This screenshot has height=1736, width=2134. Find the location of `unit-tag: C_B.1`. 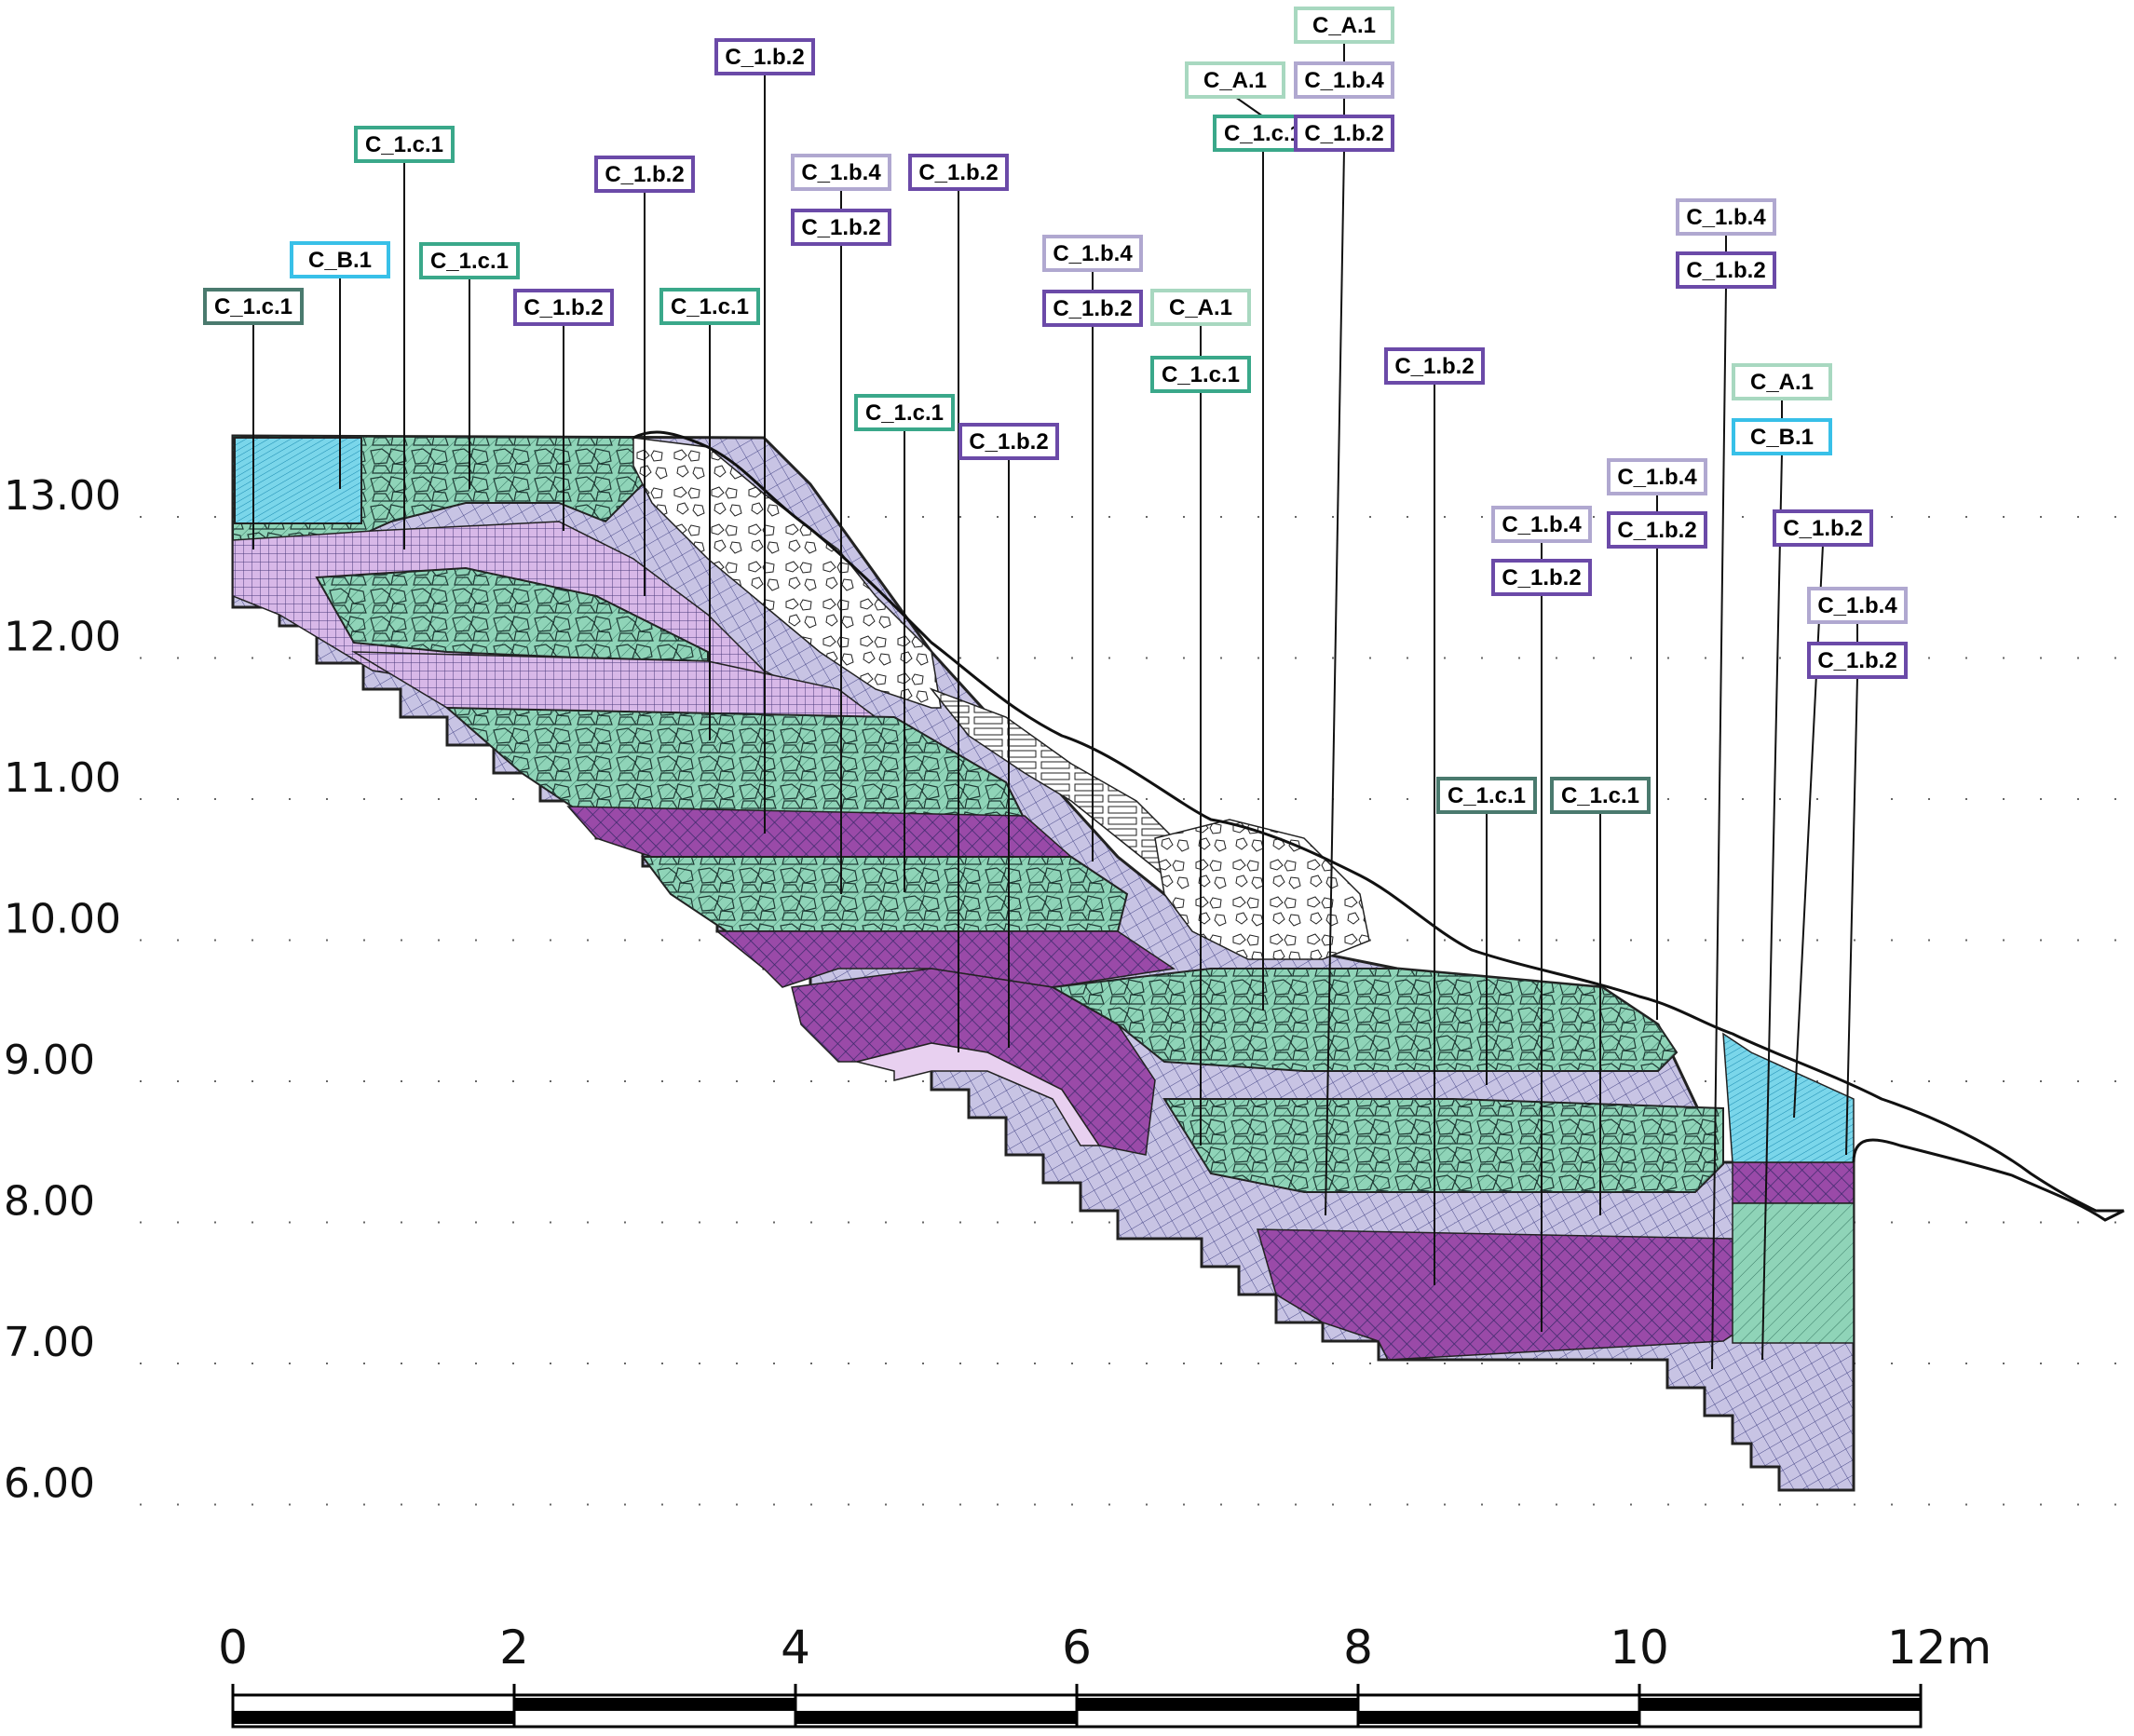

unit-tag: C_B.1 is located at coordinates (1782, 436).